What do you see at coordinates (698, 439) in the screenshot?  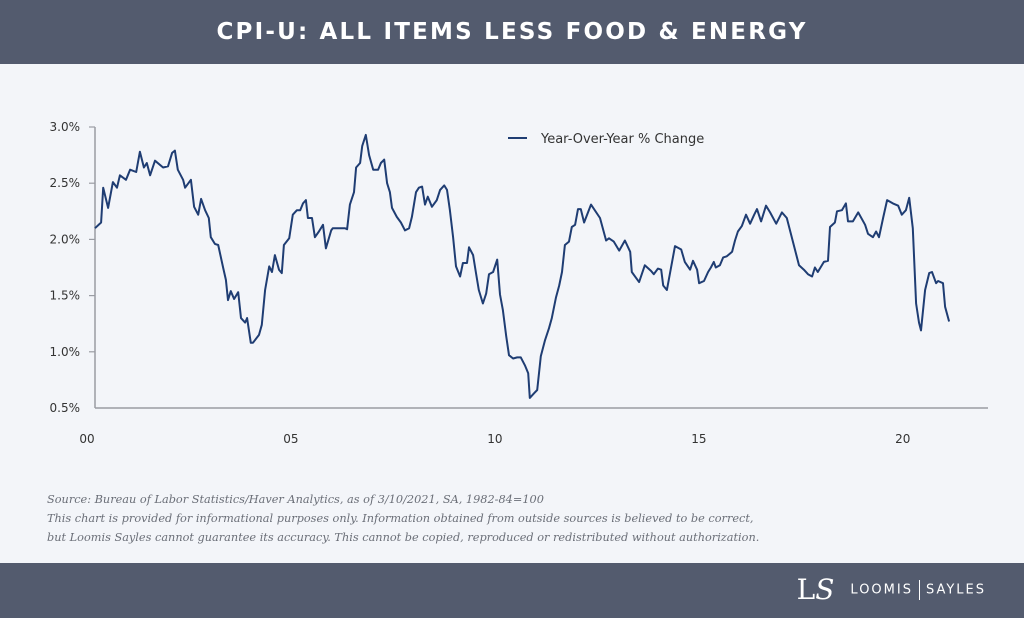 I see `x-tick-label: 15` at bounding box center [698, 439].